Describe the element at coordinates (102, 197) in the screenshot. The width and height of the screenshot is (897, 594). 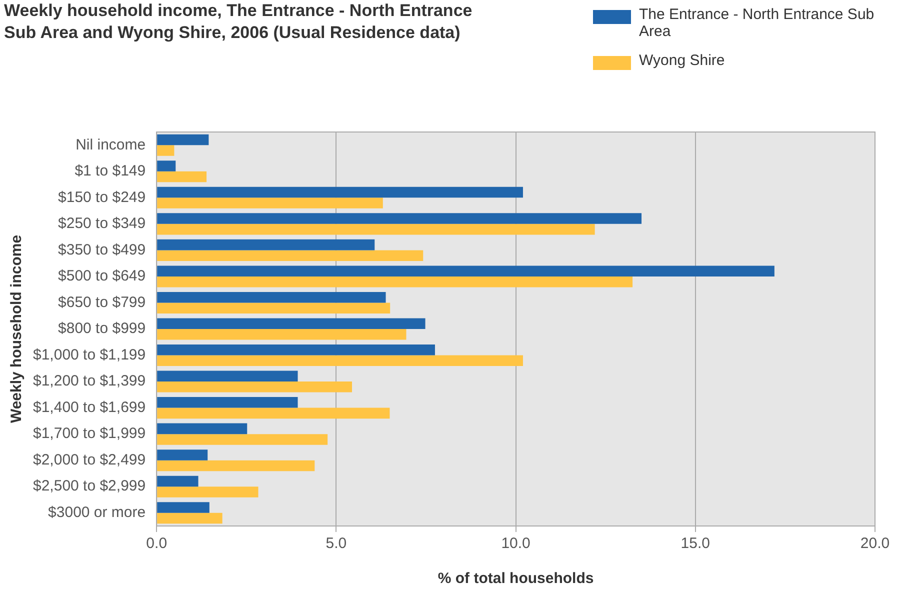
I see `y-tick-label: $150 to $249` at that location.